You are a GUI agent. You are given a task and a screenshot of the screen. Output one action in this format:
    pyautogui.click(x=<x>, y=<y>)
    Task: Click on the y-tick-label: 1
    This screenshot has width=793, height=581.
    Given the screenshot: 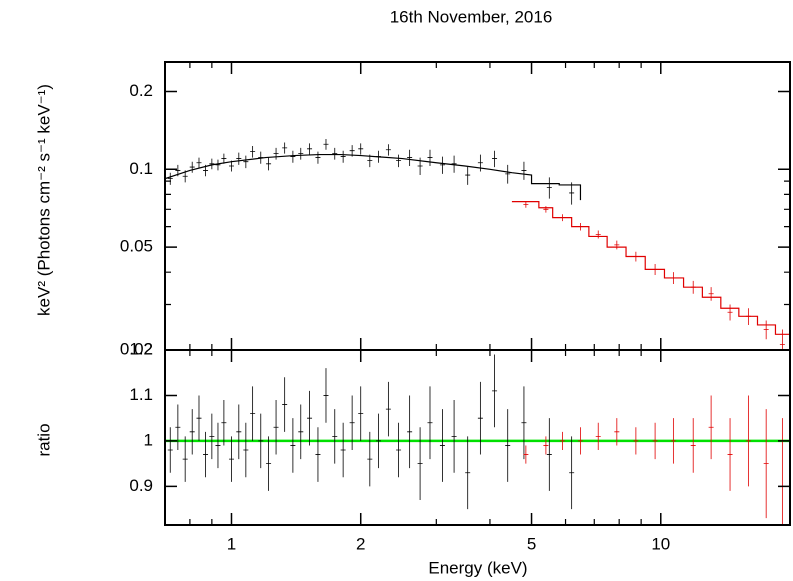 What is the action you would take?
    pyautogui.click(x=148, y=439)
    